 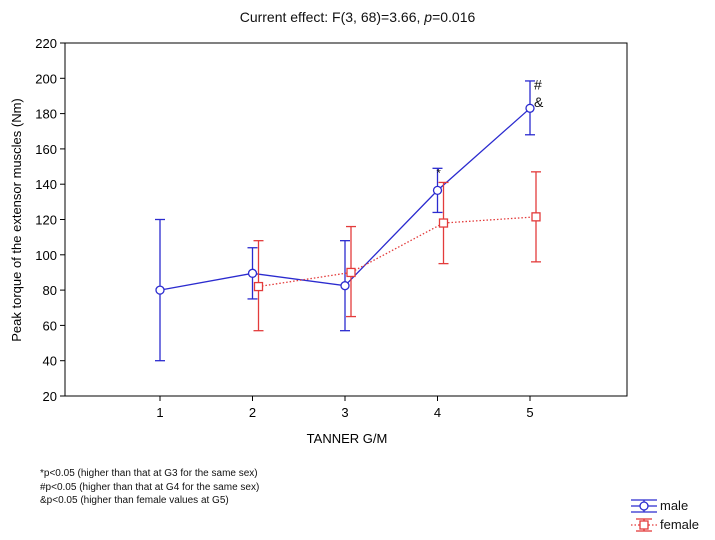 I want to click on legend-male-marker-icon, so click(x=644, y=506).